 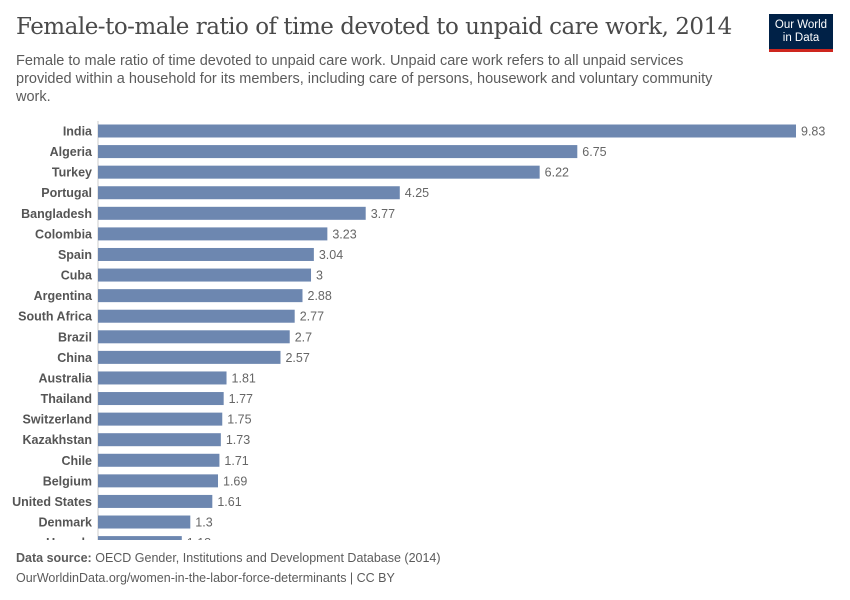 I want to click on value-label: 1.73, so click(x=238, y=440).